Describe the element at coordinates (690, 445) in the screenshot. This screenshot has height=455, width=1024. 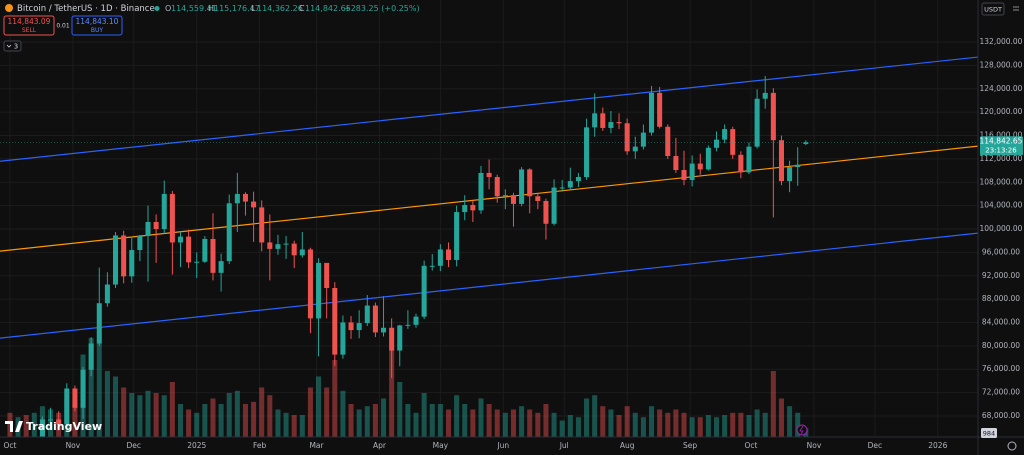
I see `x-tick-label: Sep` at that location.